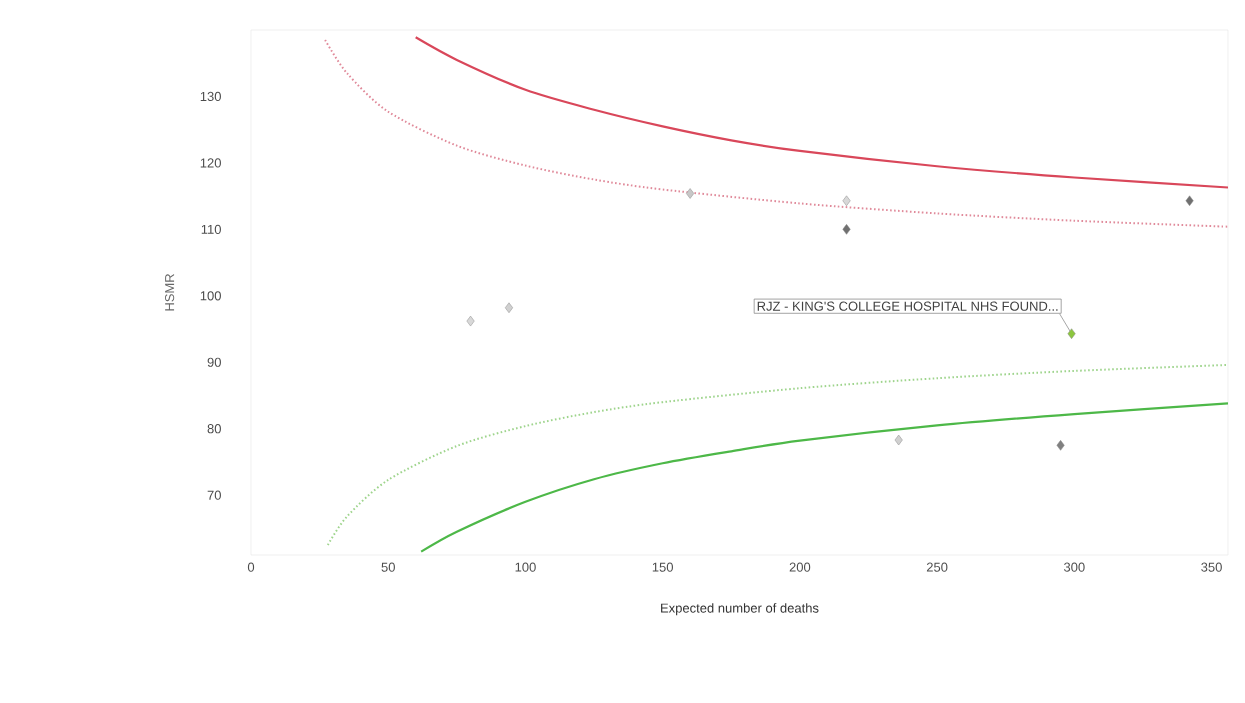 The image size is (1245, 703). I want to click on x-tick-label: 350, so click(1211, 567).